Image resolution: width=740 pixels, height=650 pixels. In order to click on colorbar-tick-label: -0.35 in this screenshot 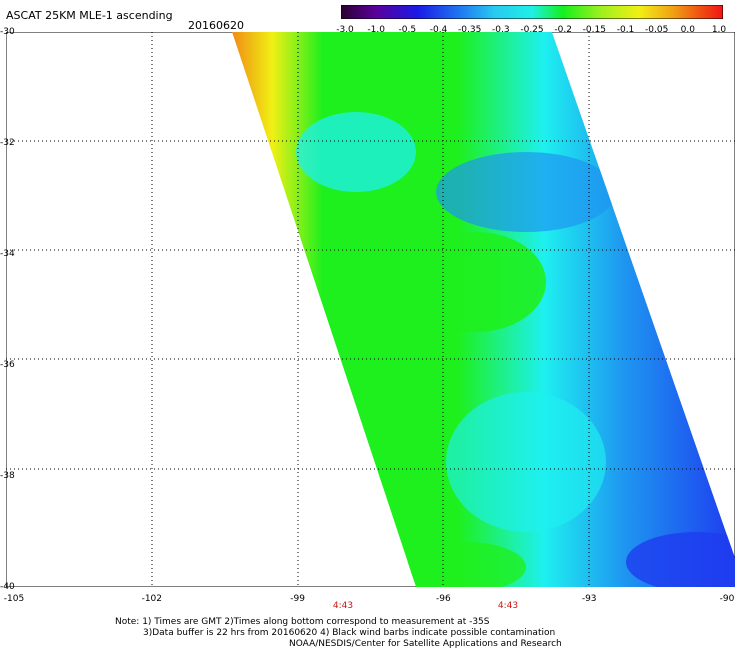, I will do `click(470, 30)`.